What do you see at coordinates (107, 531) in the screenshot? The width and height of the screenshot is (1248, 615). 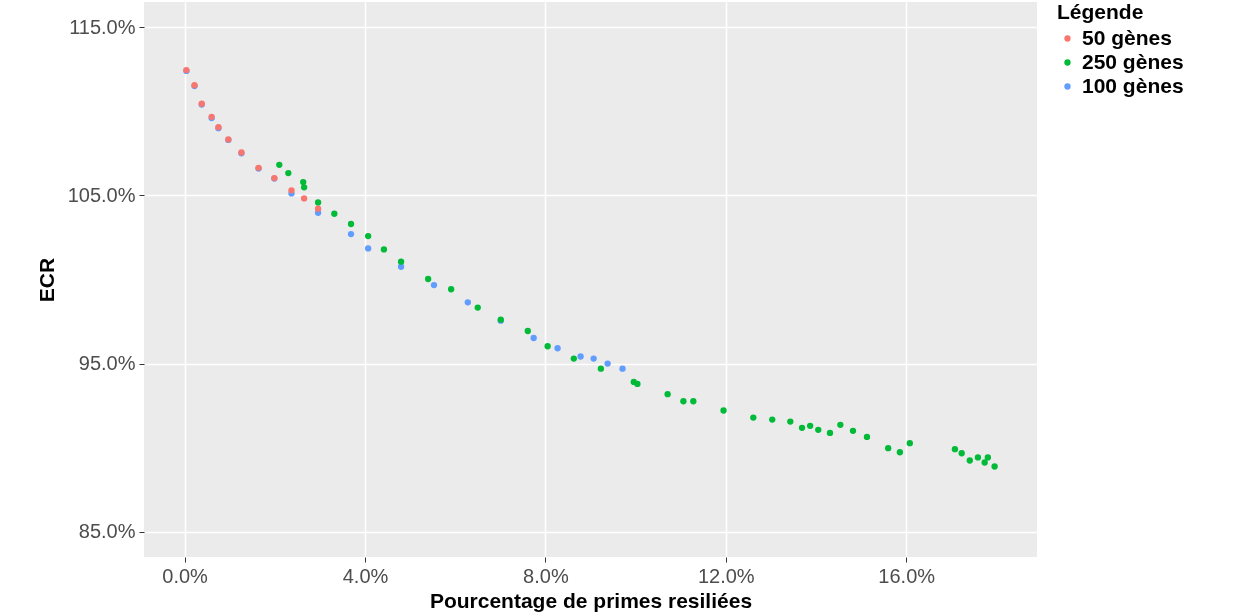 I see `y-tick-label: 85.0%` at bounding box center [107, 531].